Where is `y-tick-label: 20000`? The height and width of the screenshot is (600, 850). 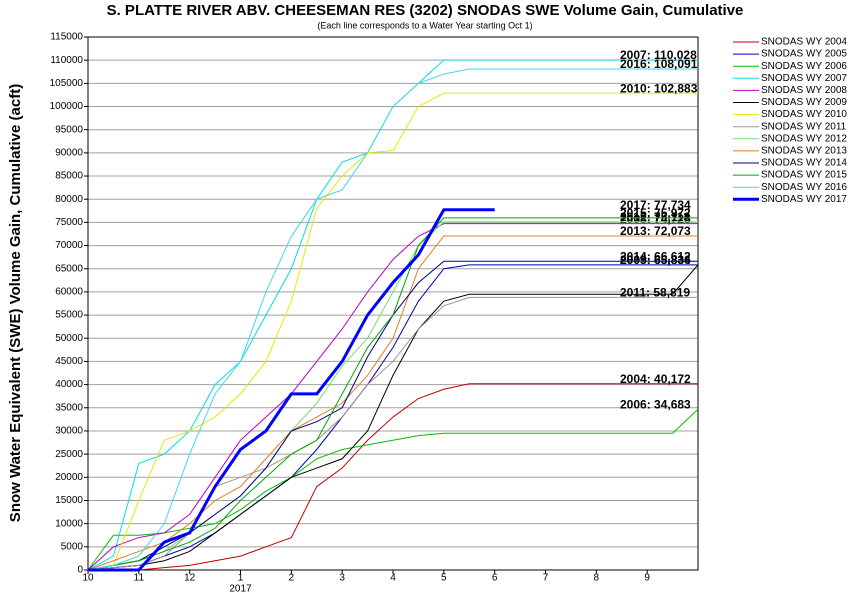 y-tick-label: 20000 is located at coordinates (69, 477).